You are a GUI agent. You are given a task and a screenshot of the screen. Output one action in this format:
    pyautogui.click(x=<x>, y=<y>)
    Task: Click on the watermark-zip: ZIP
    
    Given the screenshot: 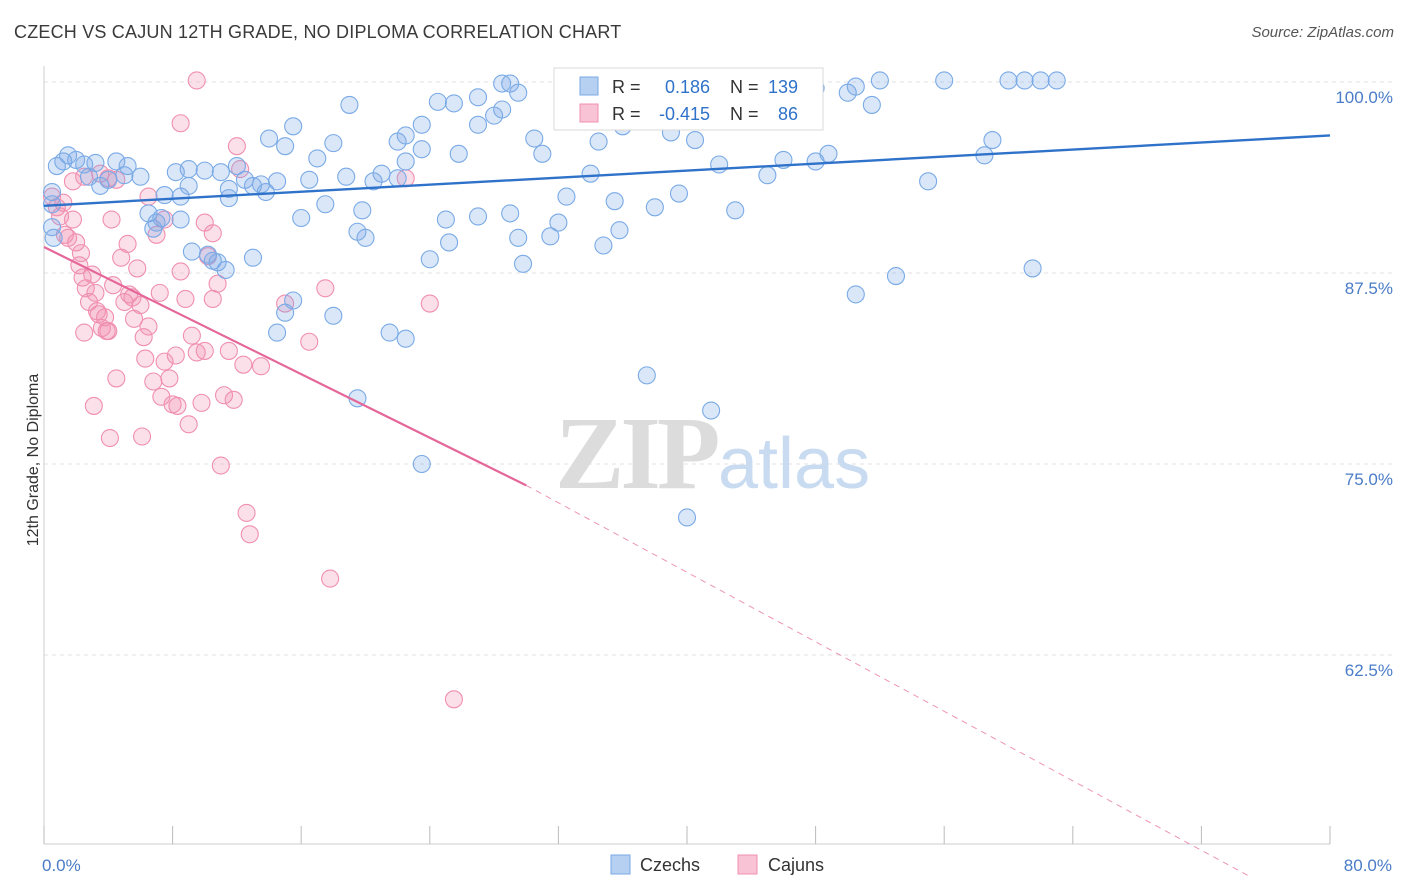 What is the action you would take?
    pyautogui.click(x=636, y=453)
    